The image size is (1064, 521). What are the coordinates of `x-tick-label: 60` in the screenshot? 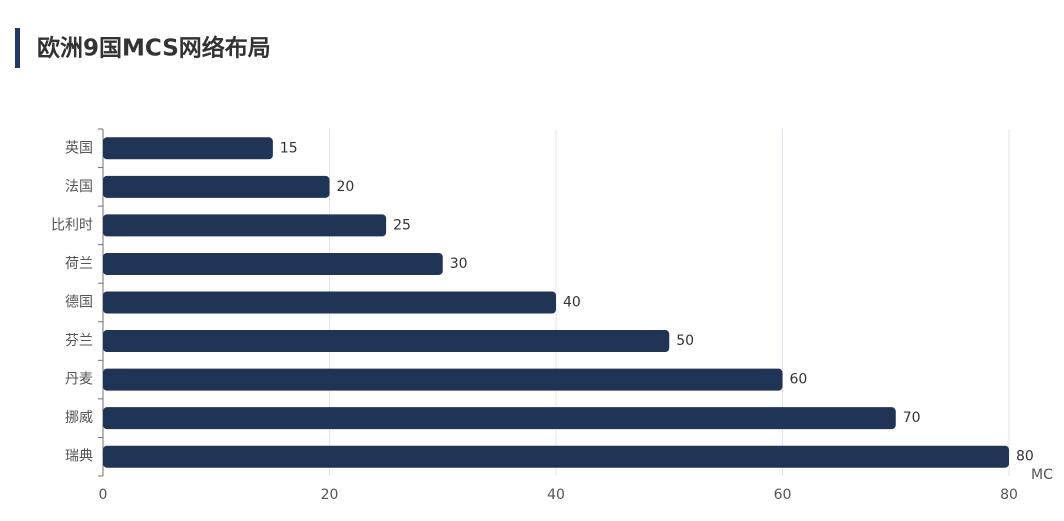 It's located at (783, 495).